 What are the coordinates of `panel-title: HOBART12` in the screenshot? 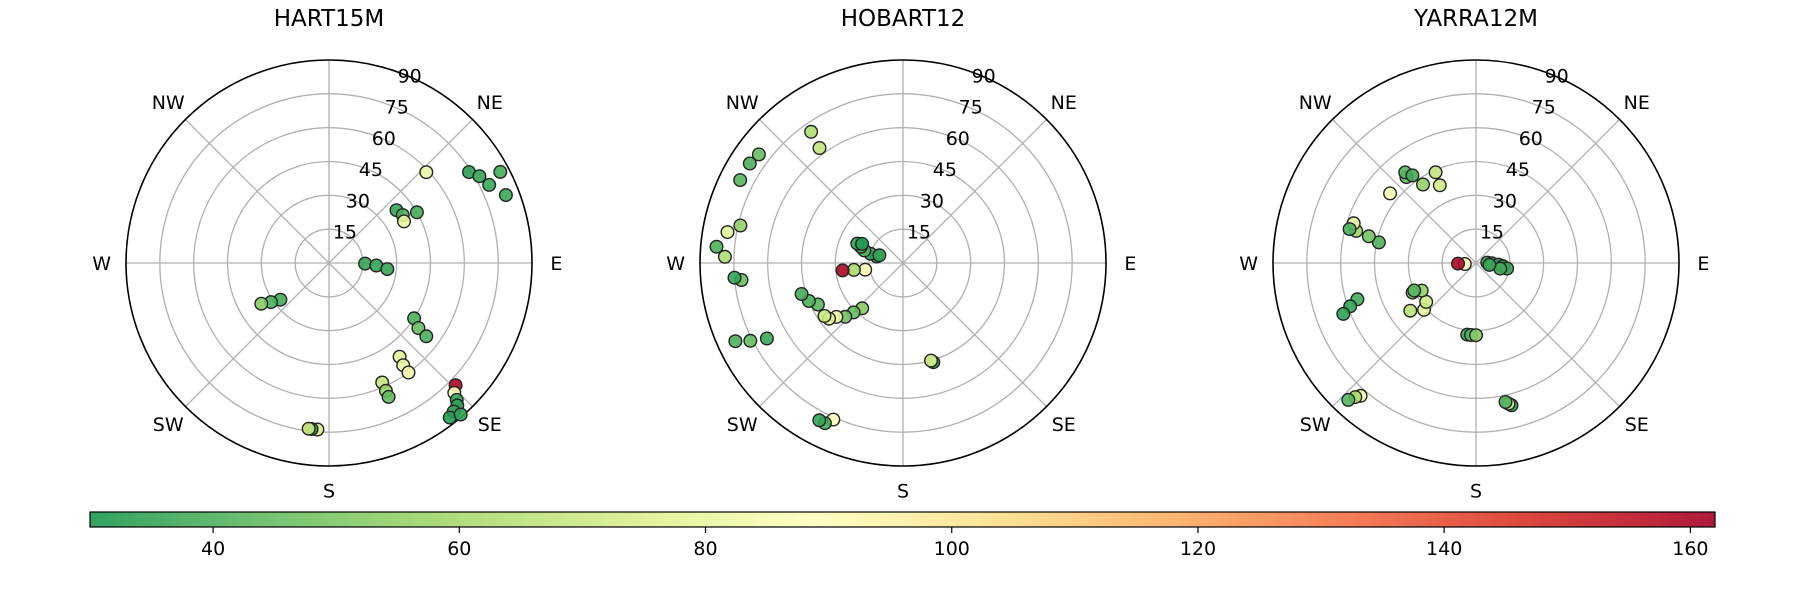 It's located at (903, 19).